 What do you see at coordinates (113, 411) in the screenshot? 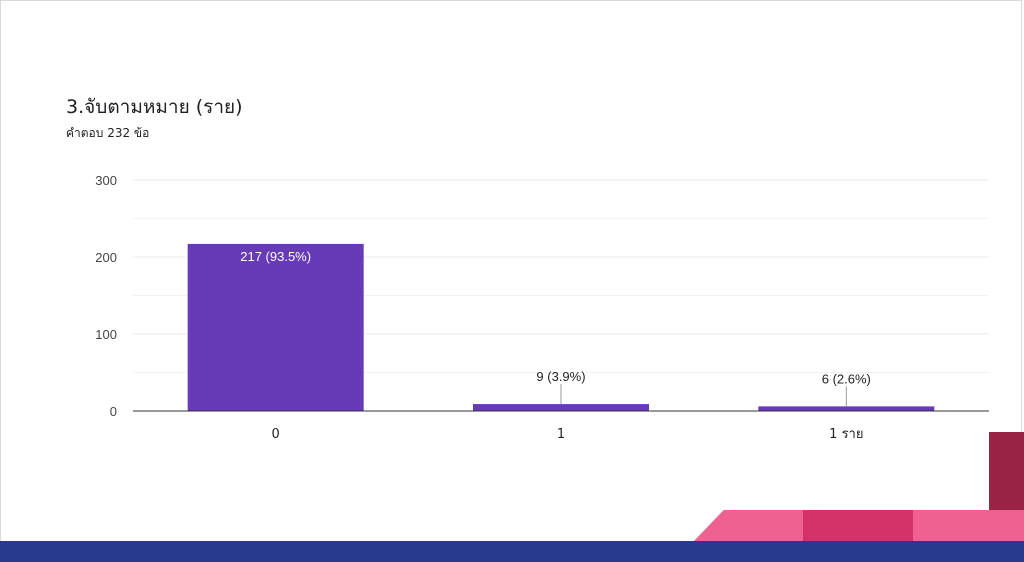
I see `y-tick-label: 0` at bounding box center [113, 411].